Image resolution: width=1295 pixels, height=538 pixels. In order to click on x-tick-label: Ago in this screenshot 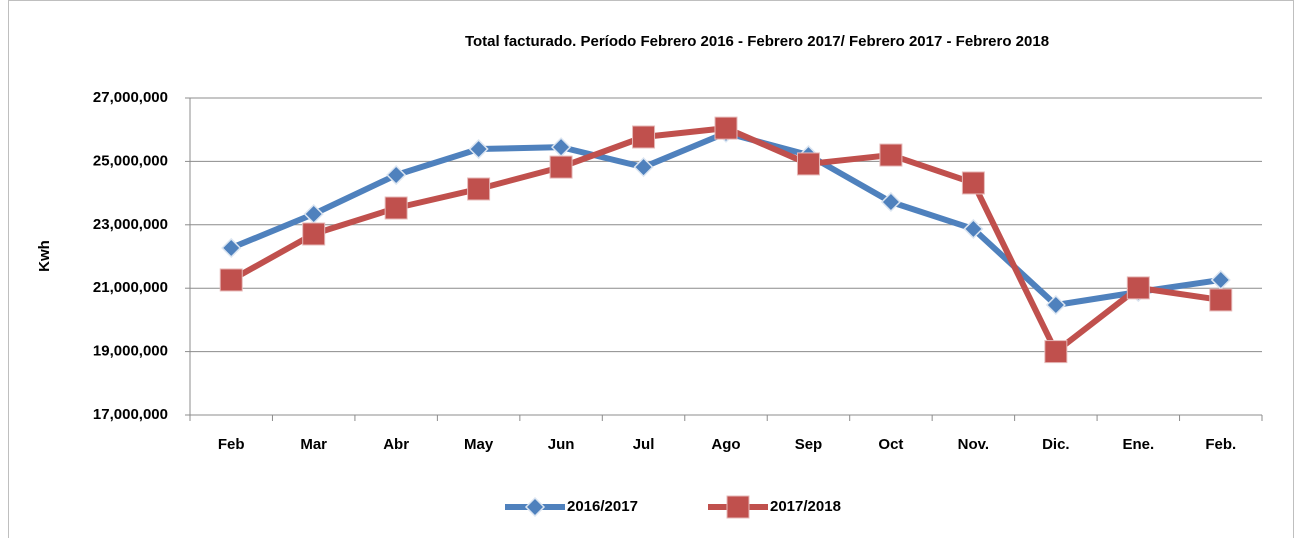, I will do `click(725, 444)`.